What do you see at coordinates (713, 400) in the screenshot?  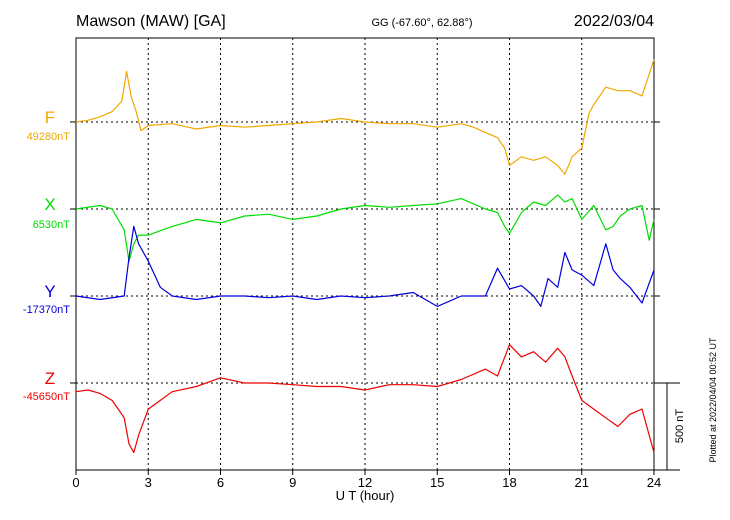 I see `plotted-at-note: Plotted at 2022/04/04 00:52 UT` at bounding box center [713, 400].